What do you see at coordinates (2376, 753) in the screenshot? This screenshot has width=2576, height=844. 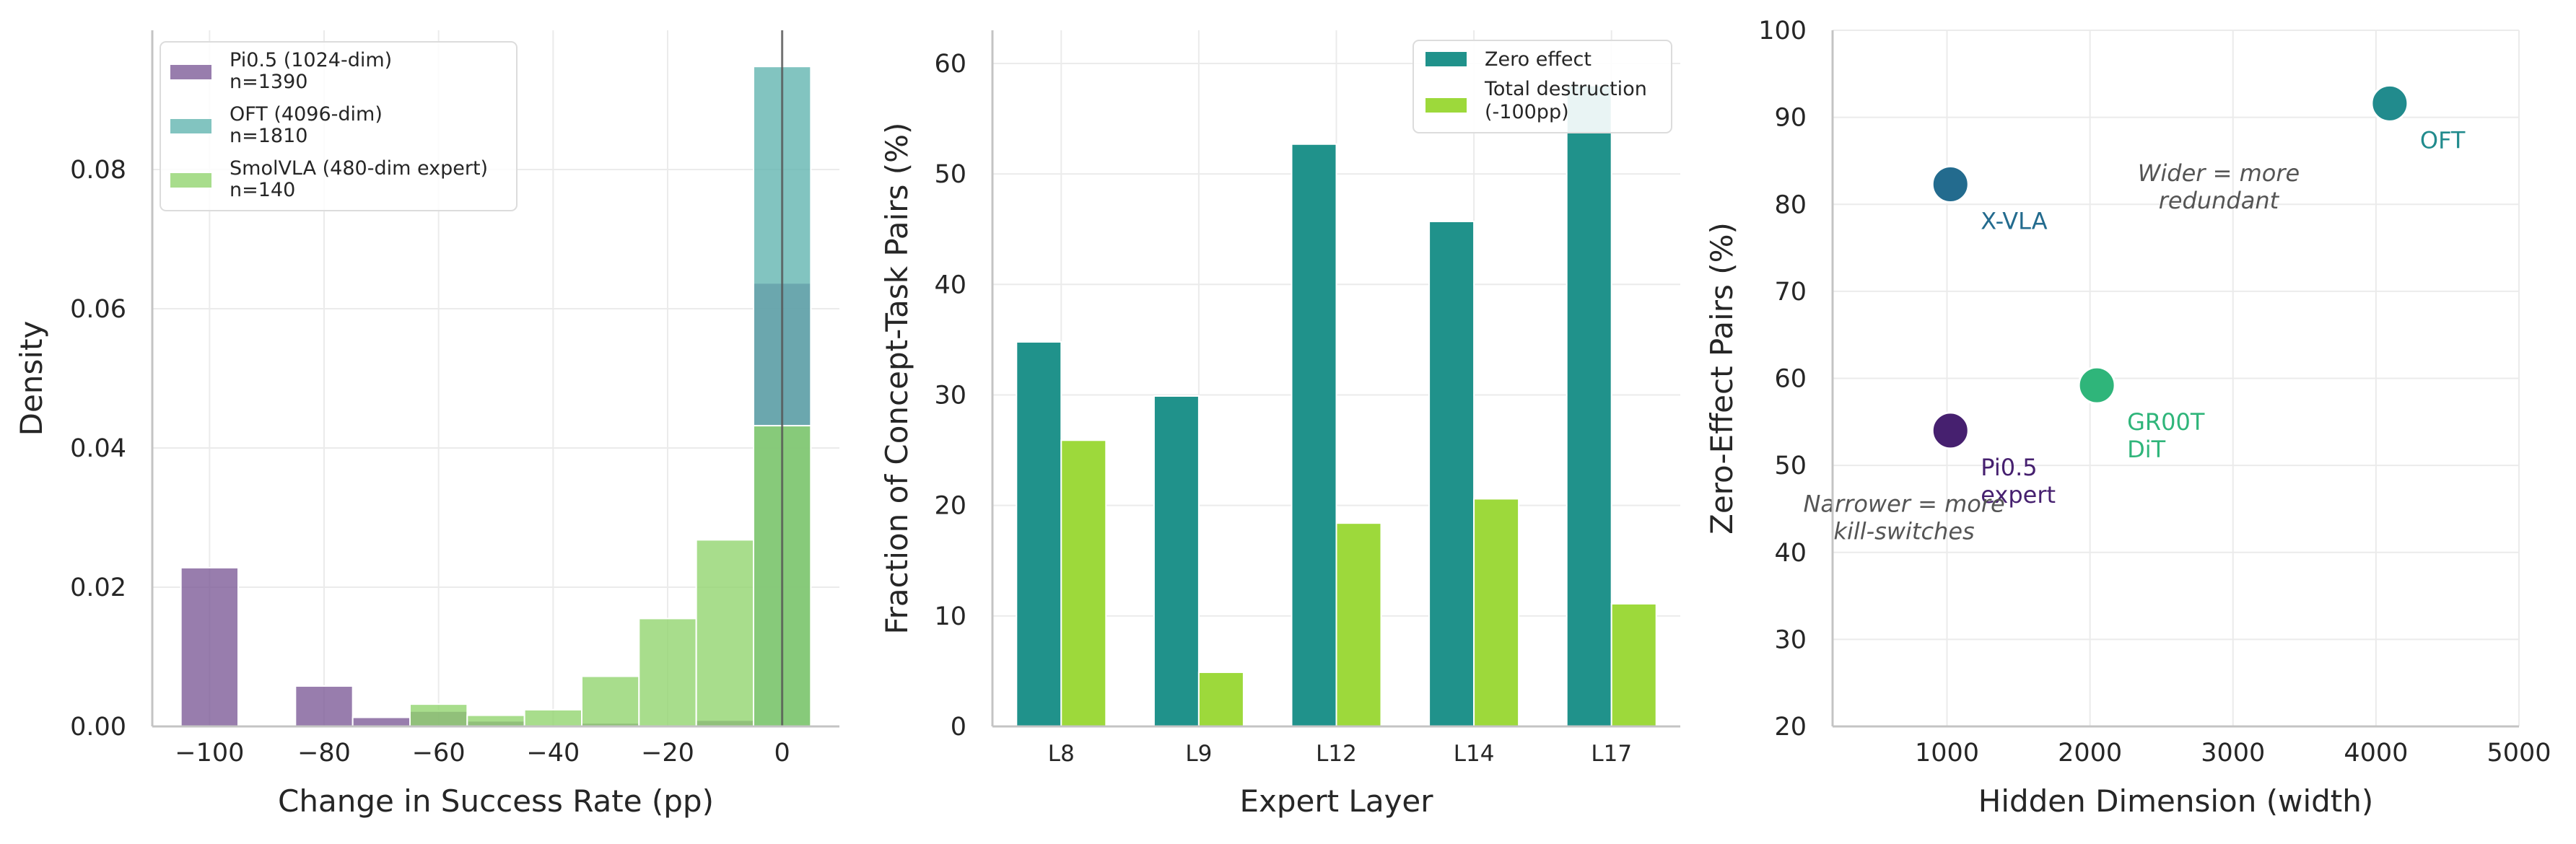 I see `x-tick-label: 4000` at bounding box center [2376, 753].